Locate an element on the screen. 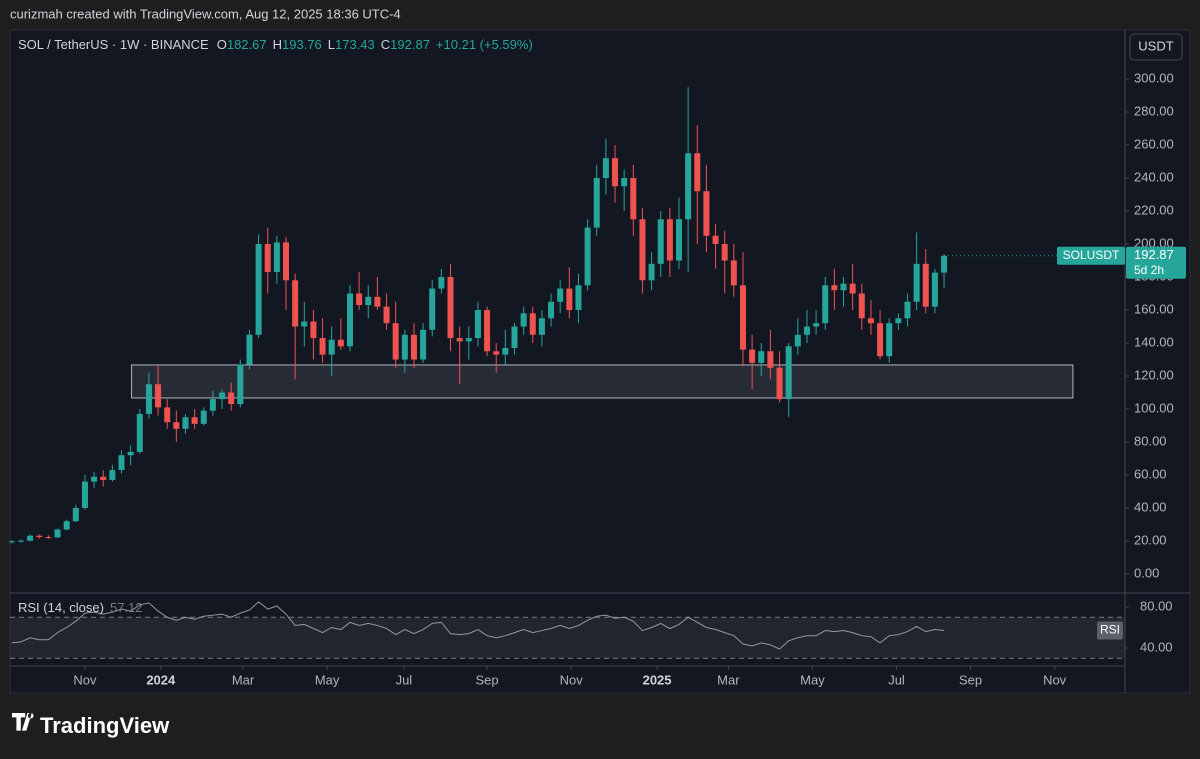  change: +10.21 (+5.59%) is located at coordinates (484, 44).